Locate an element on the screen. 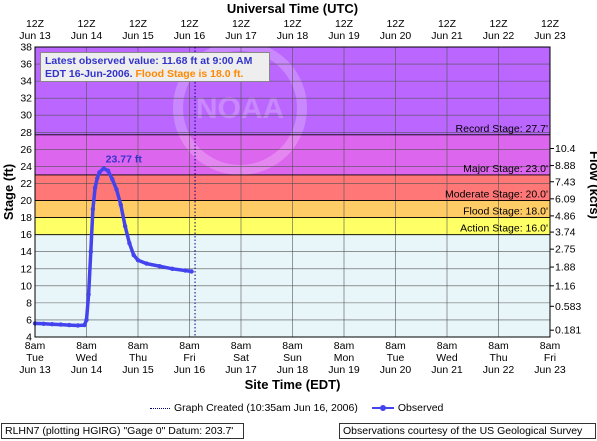  stage-line-label: Major Stage: 23.0' is located at coordinates (505, 169).